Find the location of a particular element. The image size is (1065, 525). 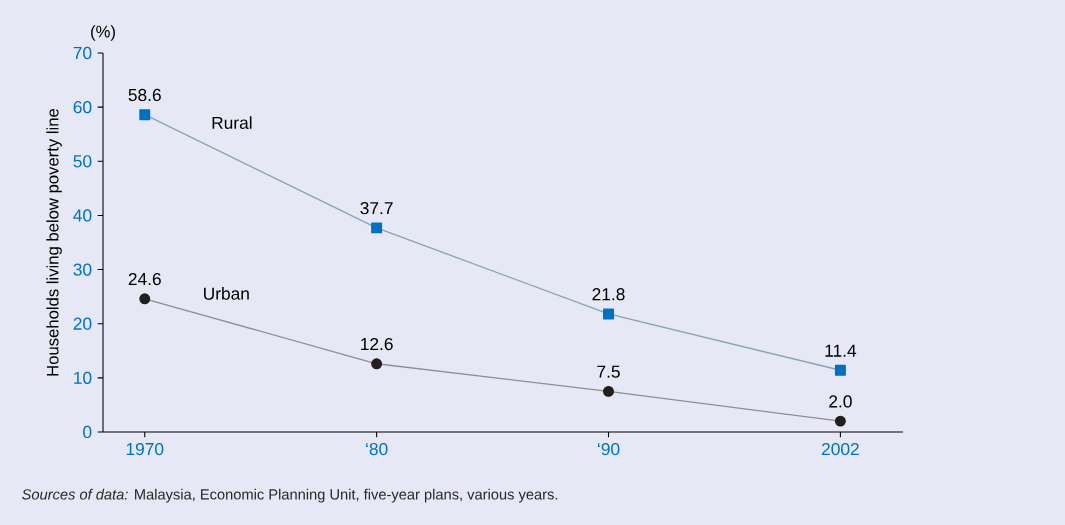

data-label: 21.8 is located at coordinates (608, 294).